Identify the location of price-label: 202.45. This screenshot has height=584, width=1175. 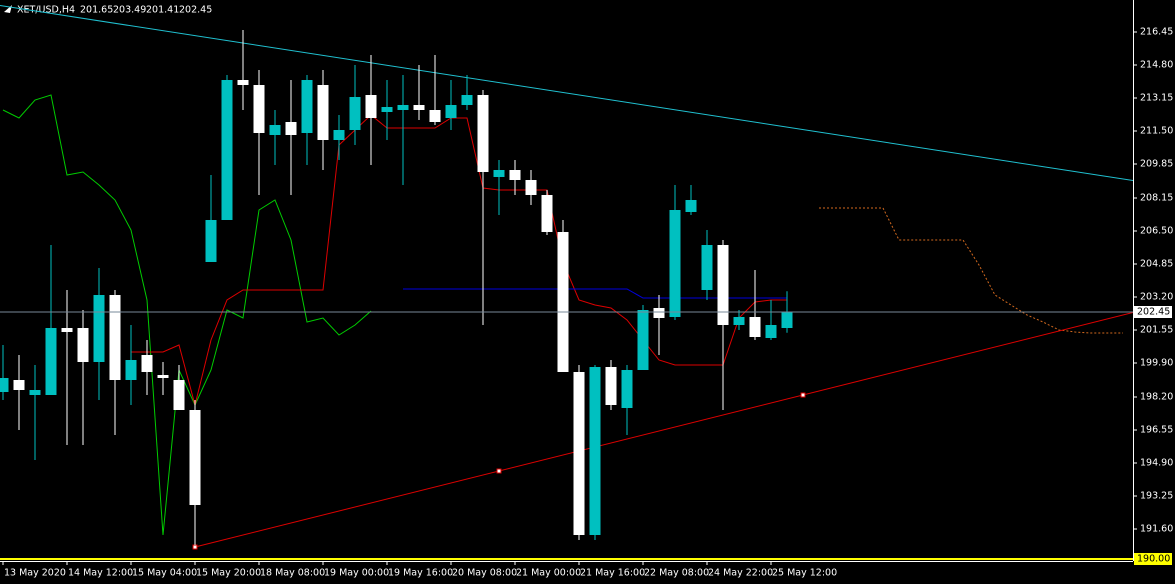
(1153, 312).